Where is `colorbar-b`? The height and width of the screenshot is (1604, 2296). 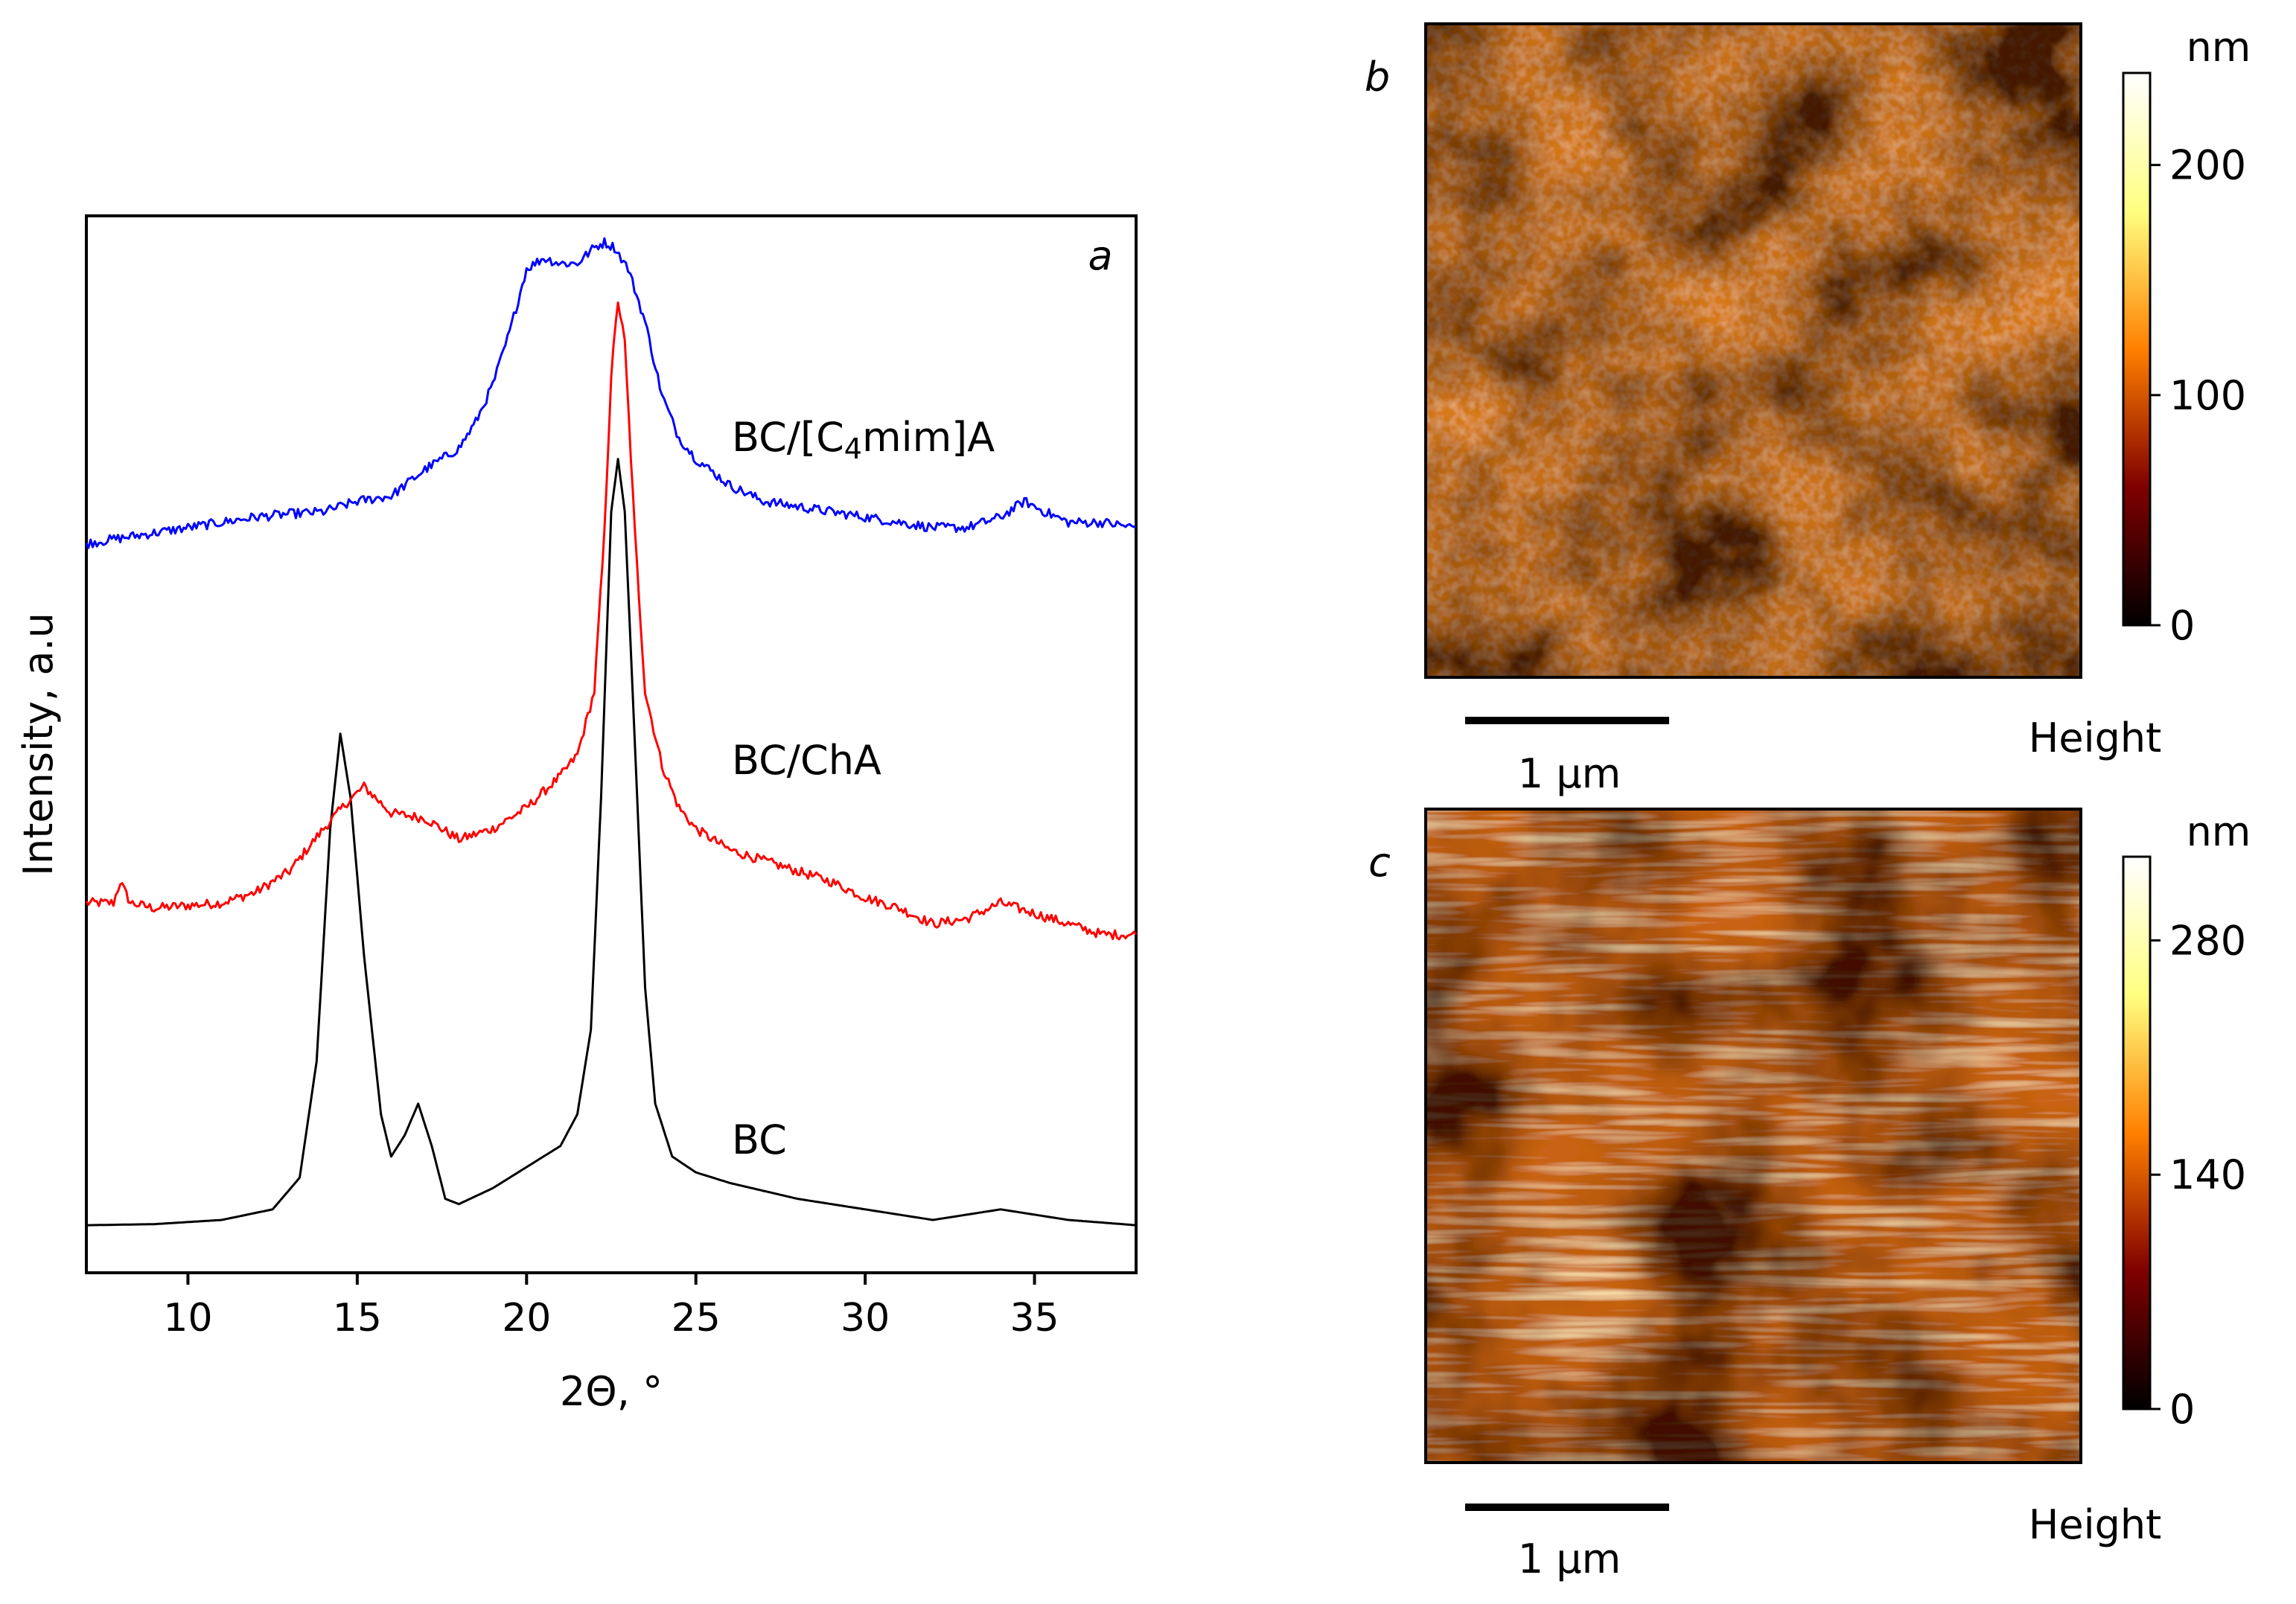
colorbar-b is located at coordinates (2137, 349).